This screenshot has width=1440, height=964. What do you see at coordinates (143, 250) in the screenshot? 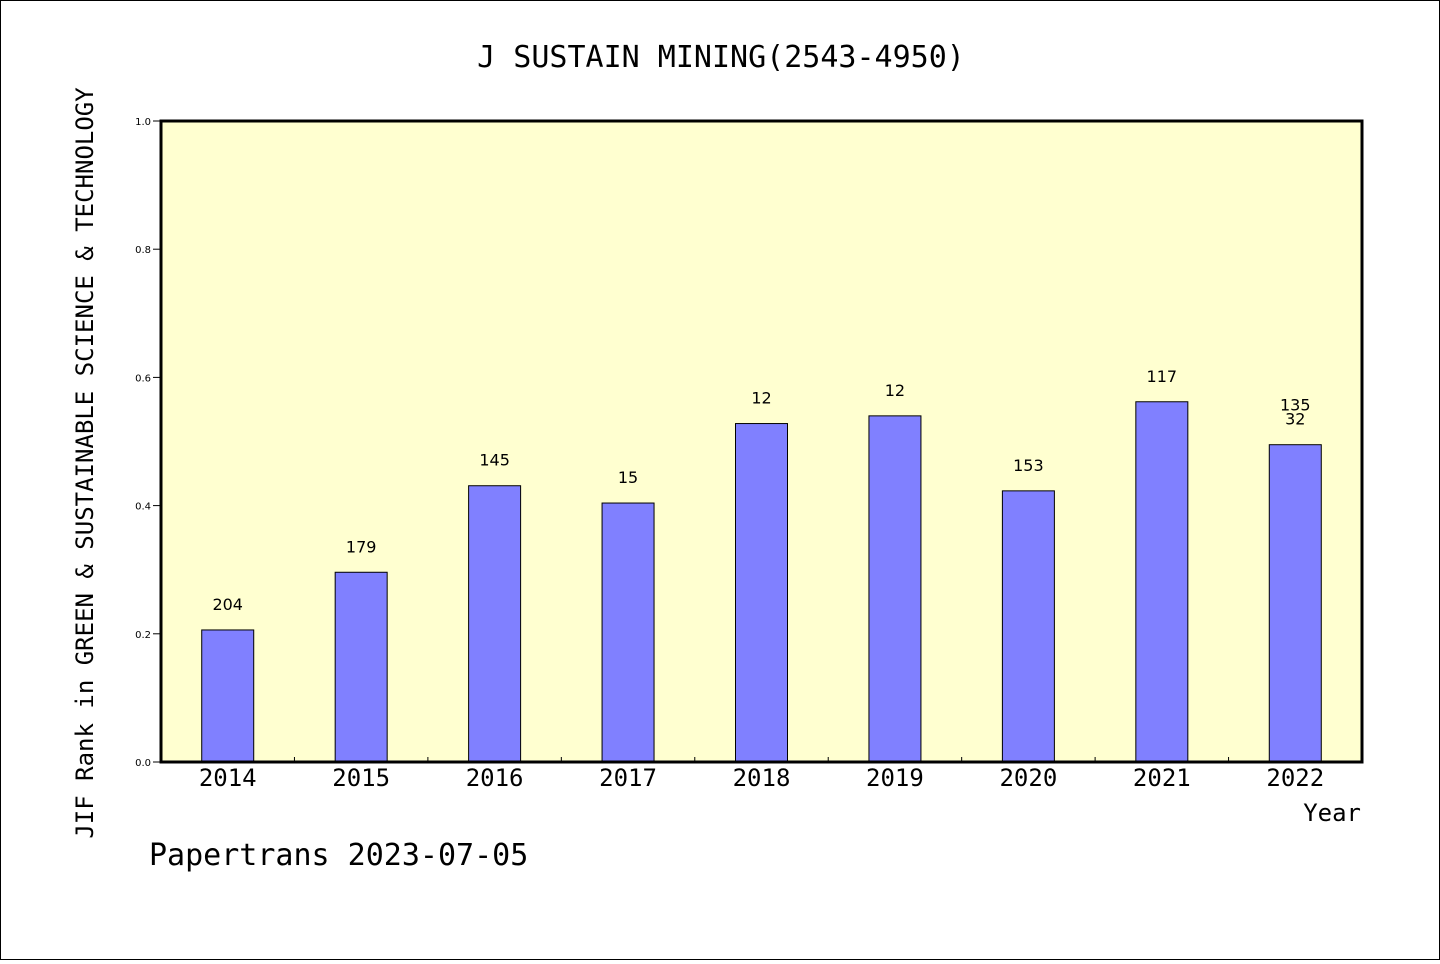
I see `y-tick-label: 0.8` at bounding box center [143, 250].